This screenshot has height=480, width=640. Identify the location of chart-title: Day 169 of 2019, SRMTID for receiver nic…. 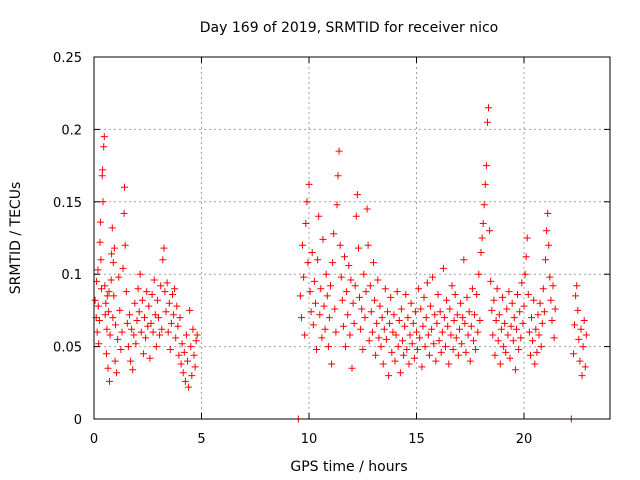
(349, 28).